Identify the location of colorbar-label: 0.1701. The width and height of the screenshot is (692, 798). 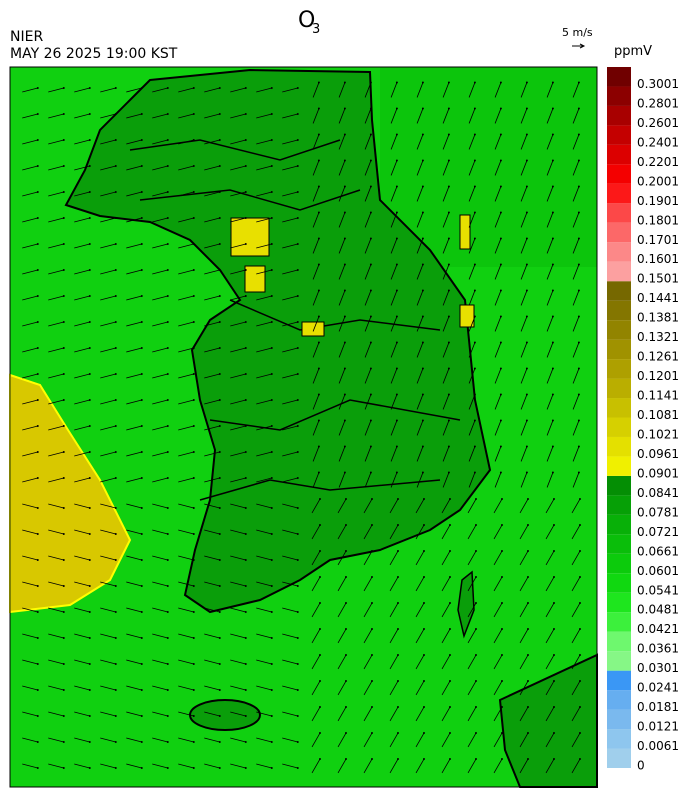
(658, 240).